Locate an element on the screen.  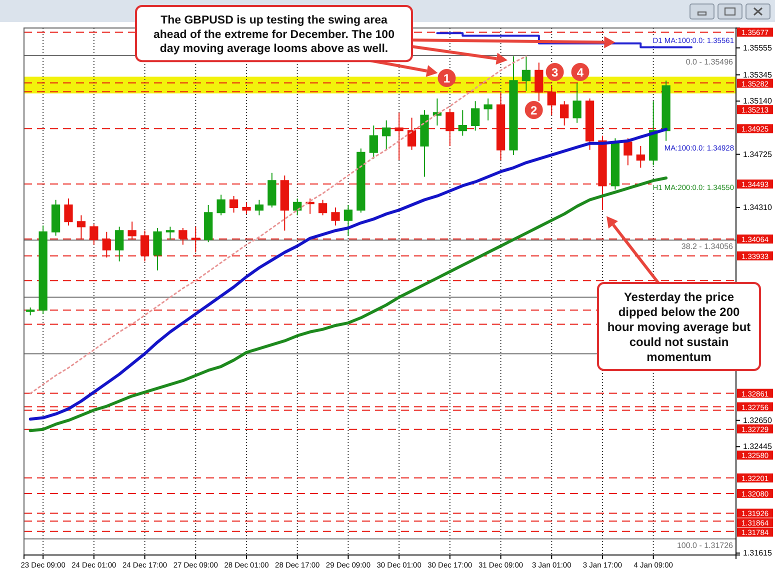
annotation: 1 is located at coordinates (446, 79).